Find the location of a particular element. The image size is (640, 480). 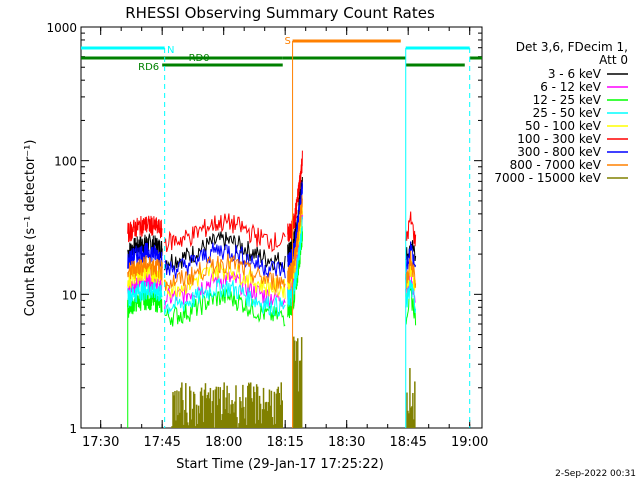

x-axis-label: Start Time (29-Jan-17 17:25:22) is located at coordinates (280, 464).